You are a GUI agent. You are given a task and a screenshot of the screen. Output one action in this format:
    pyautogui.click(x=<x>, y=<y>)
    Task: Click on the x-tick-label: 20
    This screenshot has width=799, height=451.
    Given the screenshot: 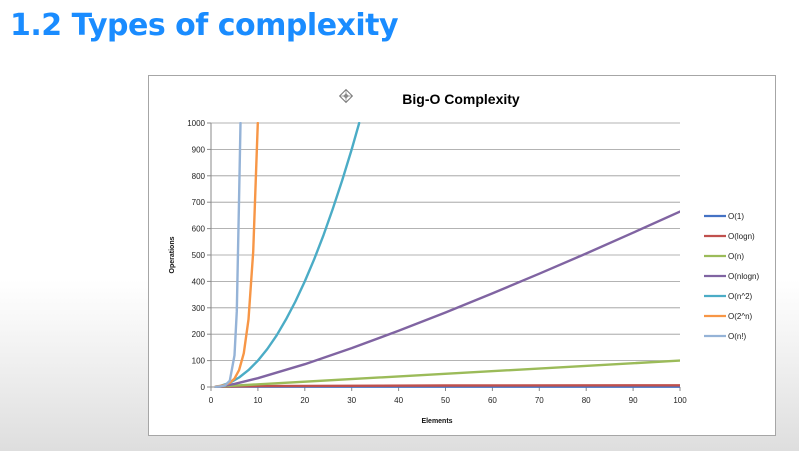 What is the action you would take?
    pyautogui.click(x=304, y=400)
    